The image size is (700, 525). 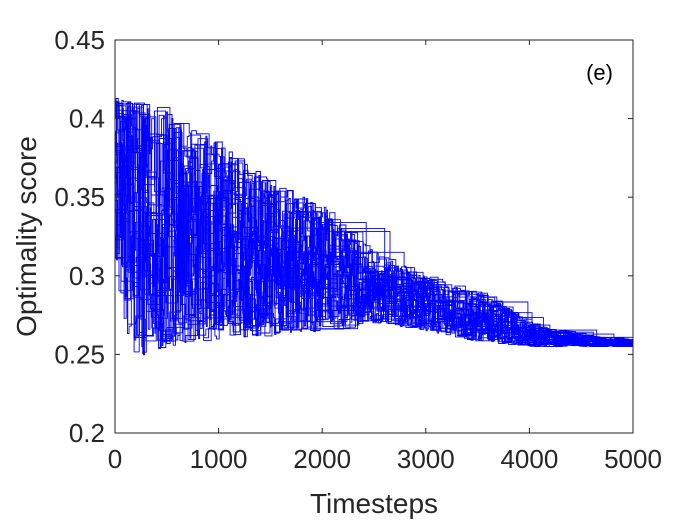 I want to click on x-axis-label: Timesteps, so click(x=374, y=503).